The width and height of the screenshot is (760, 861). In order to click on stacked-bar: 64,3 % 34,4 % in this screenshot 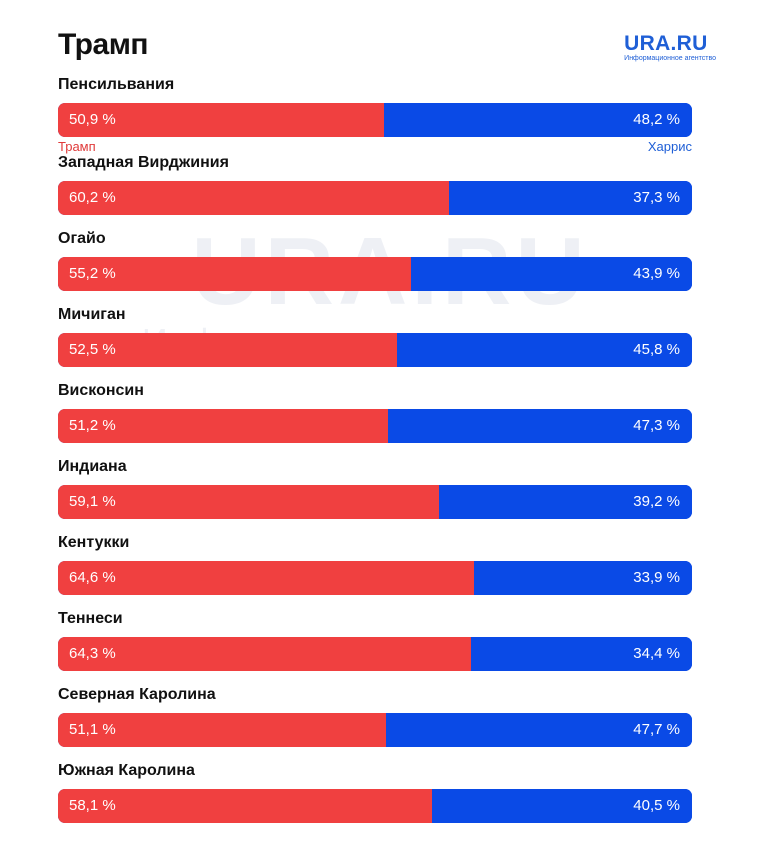, I will do `click(375, 654)`.